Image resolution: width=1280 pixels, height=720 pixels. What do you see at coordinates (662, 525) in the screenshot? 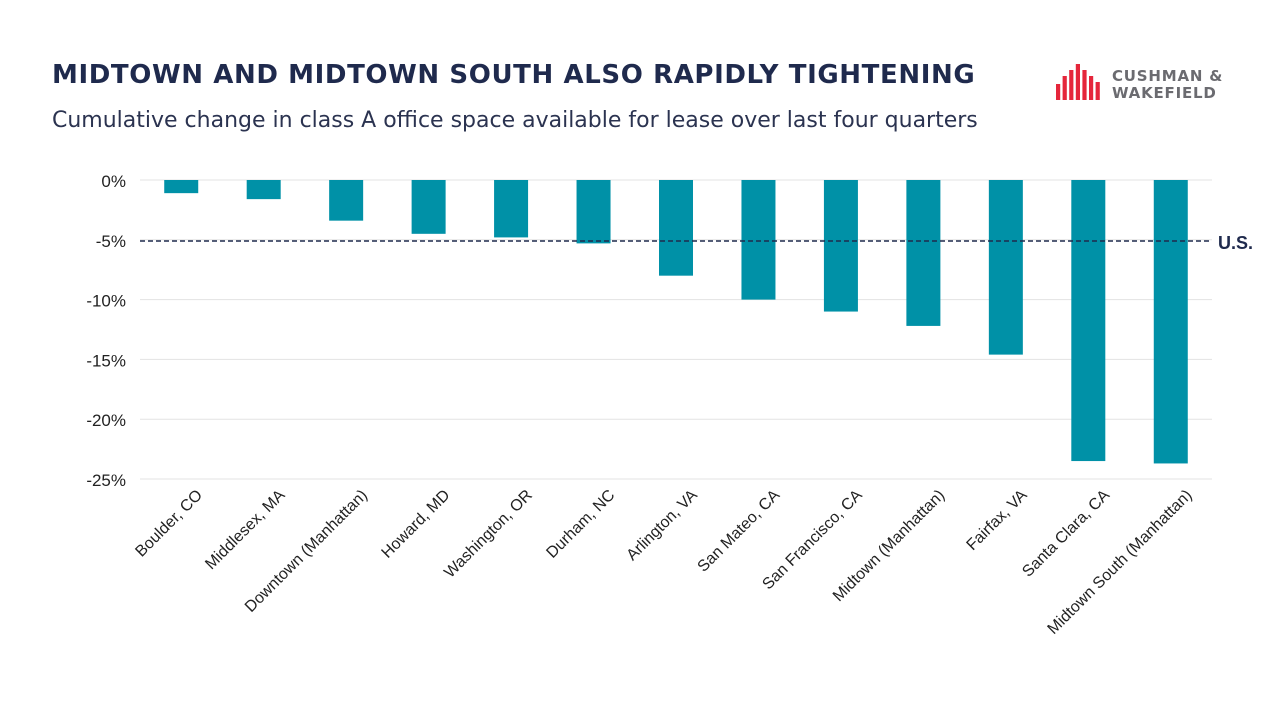
I see `x-category-label: Arlington, VA` at bounding box center [662, 525].